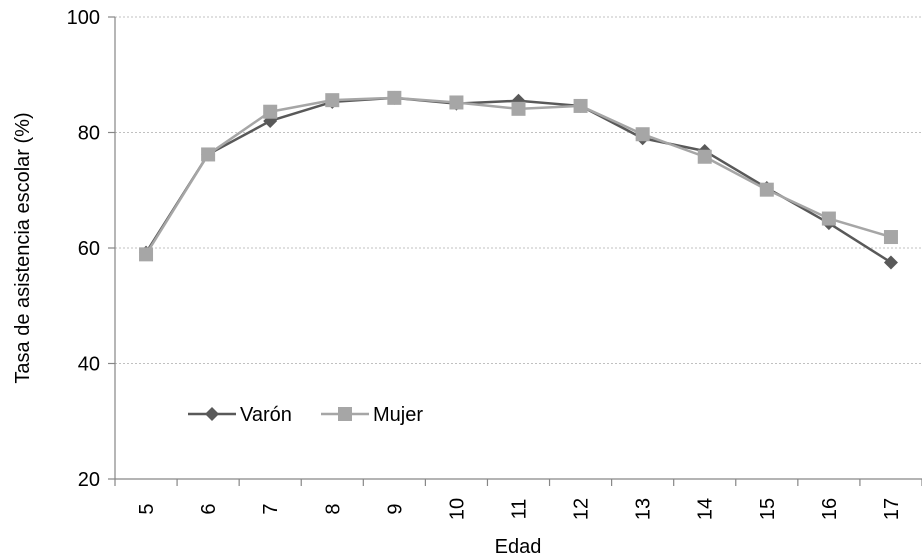  Describe the element at coordinates (372, 415) in the screenshot. I see `legend-entry: Mujer` at that location.